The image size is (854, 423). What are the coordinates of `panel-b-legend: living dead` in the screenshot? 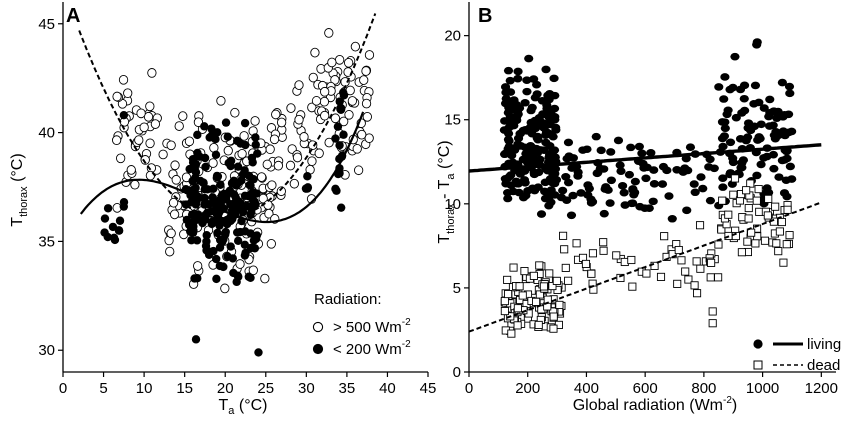 It's located at (797, 355).